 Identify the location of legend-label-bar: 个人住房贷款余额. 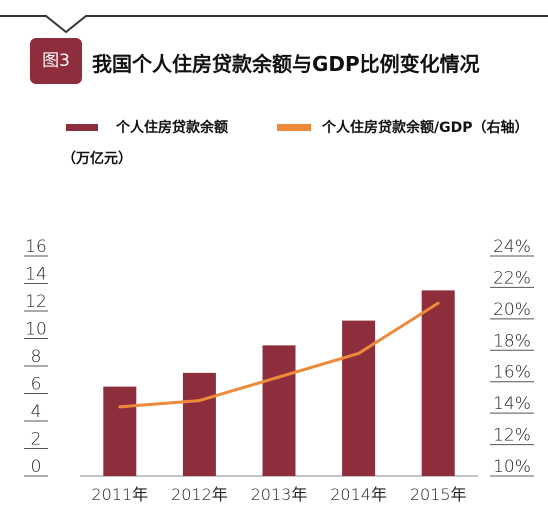
(172, 128).